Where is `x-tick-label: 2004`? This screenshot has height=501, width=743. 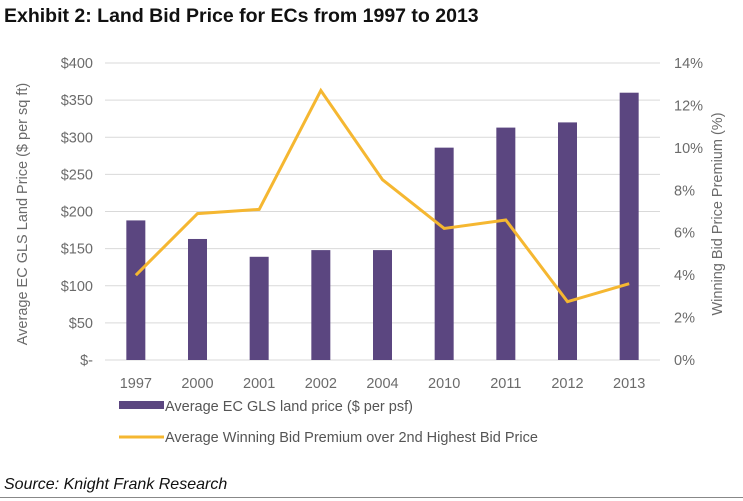 x-tick-label: 2004 is located at coordinates (382, 384).